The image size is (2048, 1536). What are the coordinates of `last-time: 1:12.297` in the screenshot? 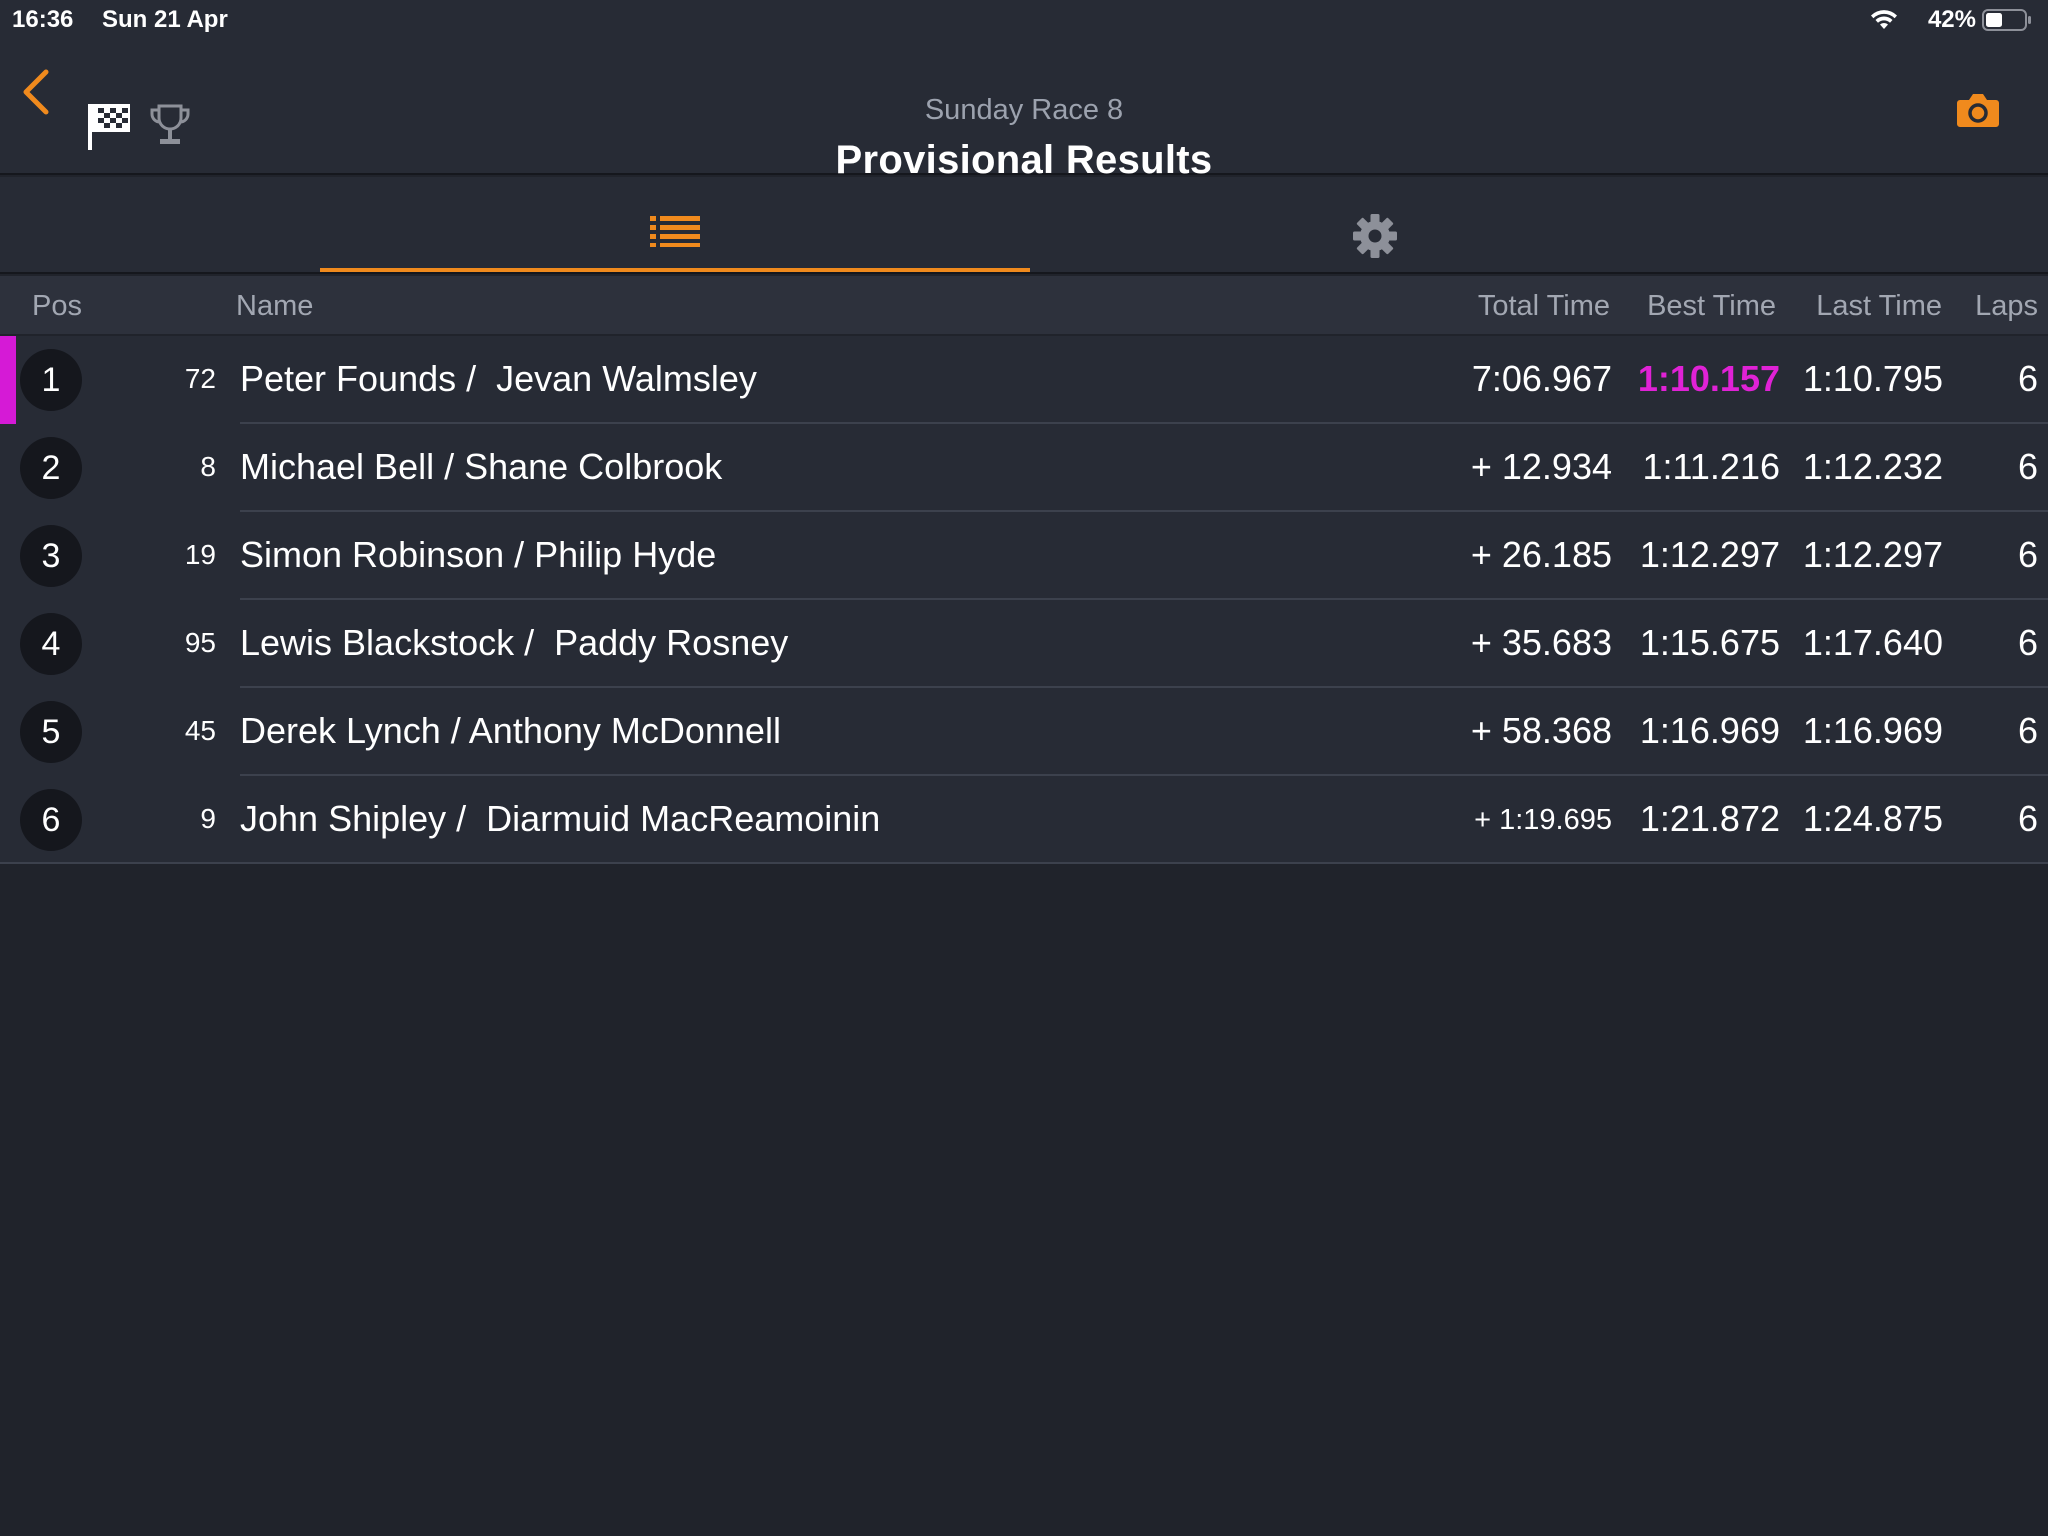 It's located at (1872, 554).